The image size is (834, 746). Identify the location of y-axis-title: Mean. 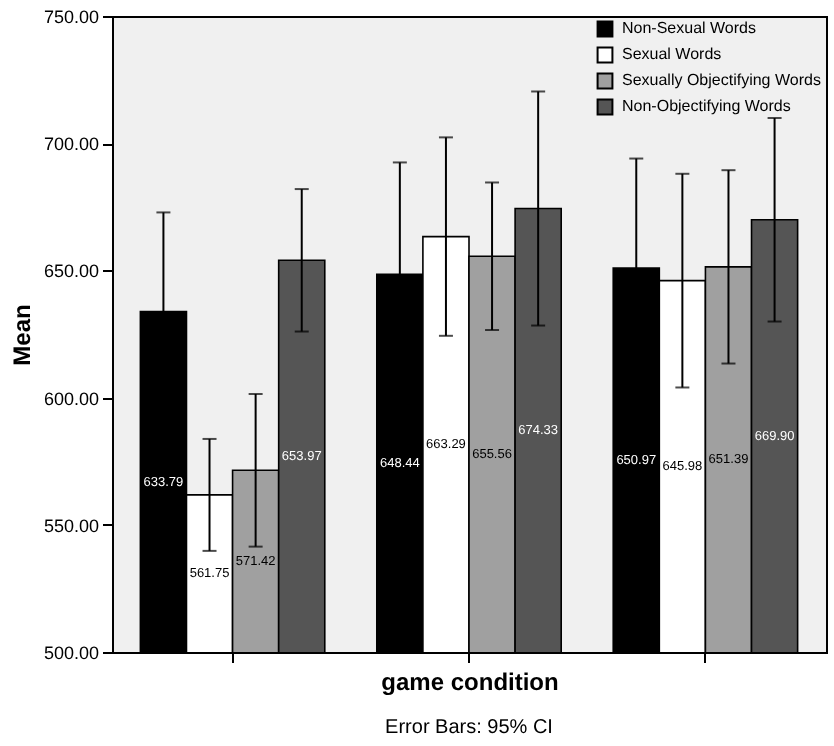
(21, 335).